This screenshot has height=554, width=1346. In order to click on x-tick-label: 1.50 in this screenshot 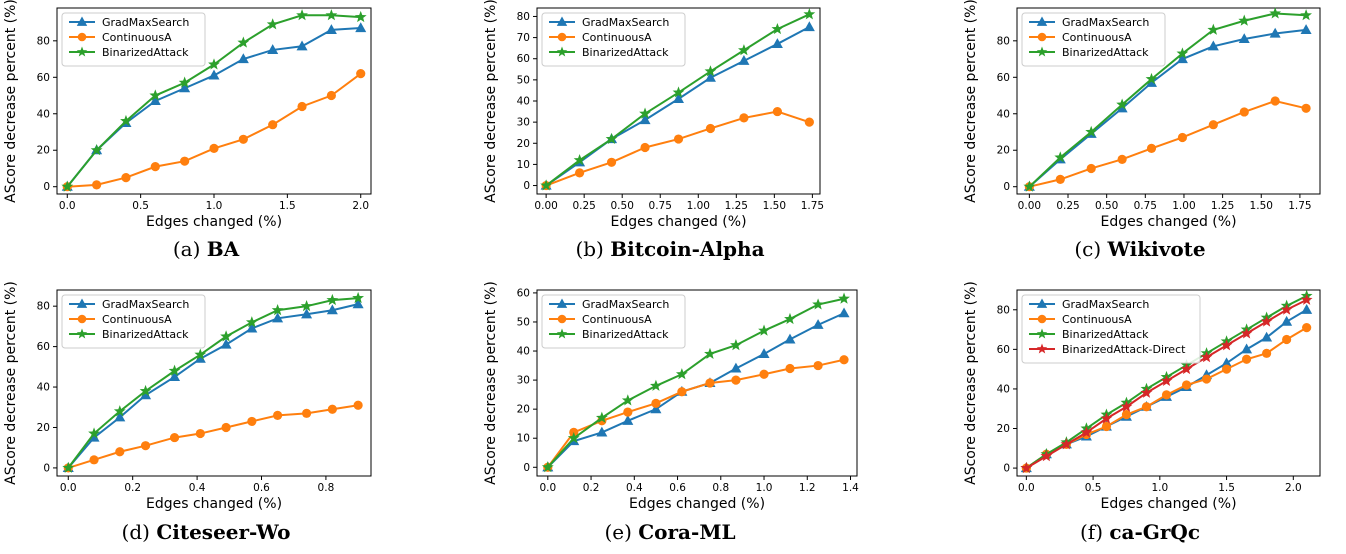, I will do `click(774, 206)`.